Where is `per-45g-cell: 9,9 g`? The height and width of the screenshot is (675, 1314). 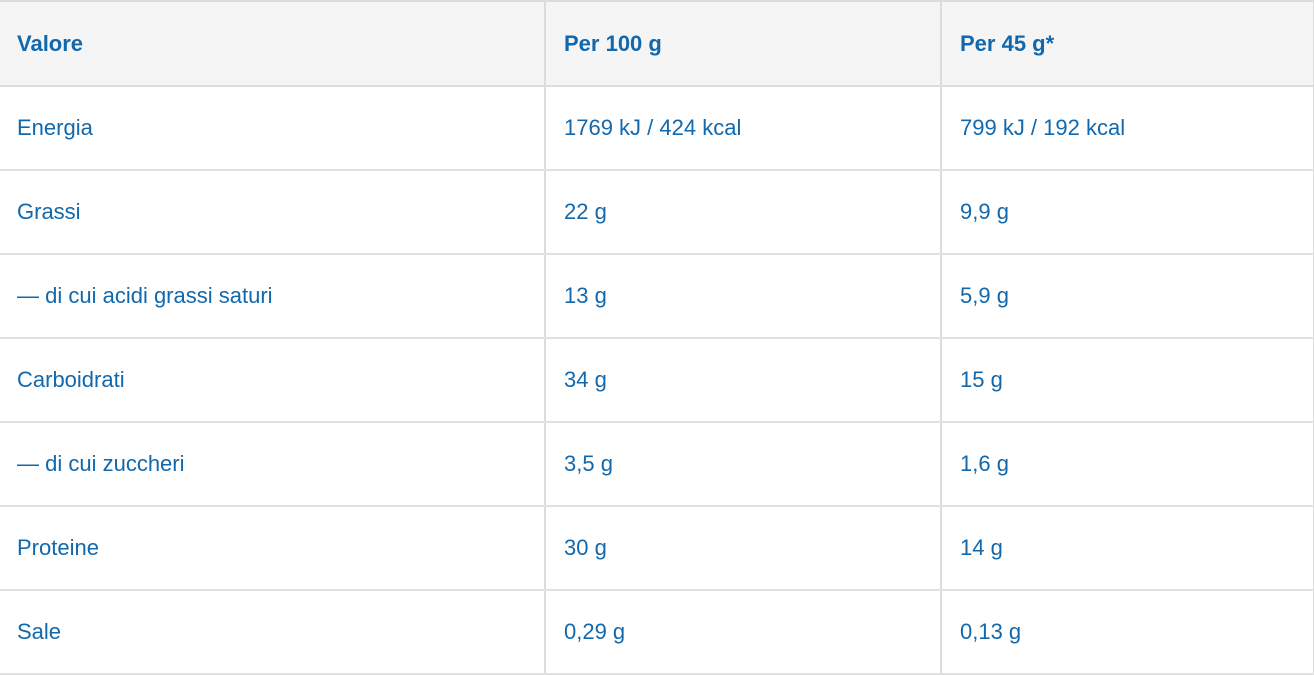 per-45g-cell: 9,9 g is located at coordinates (1127, 212).